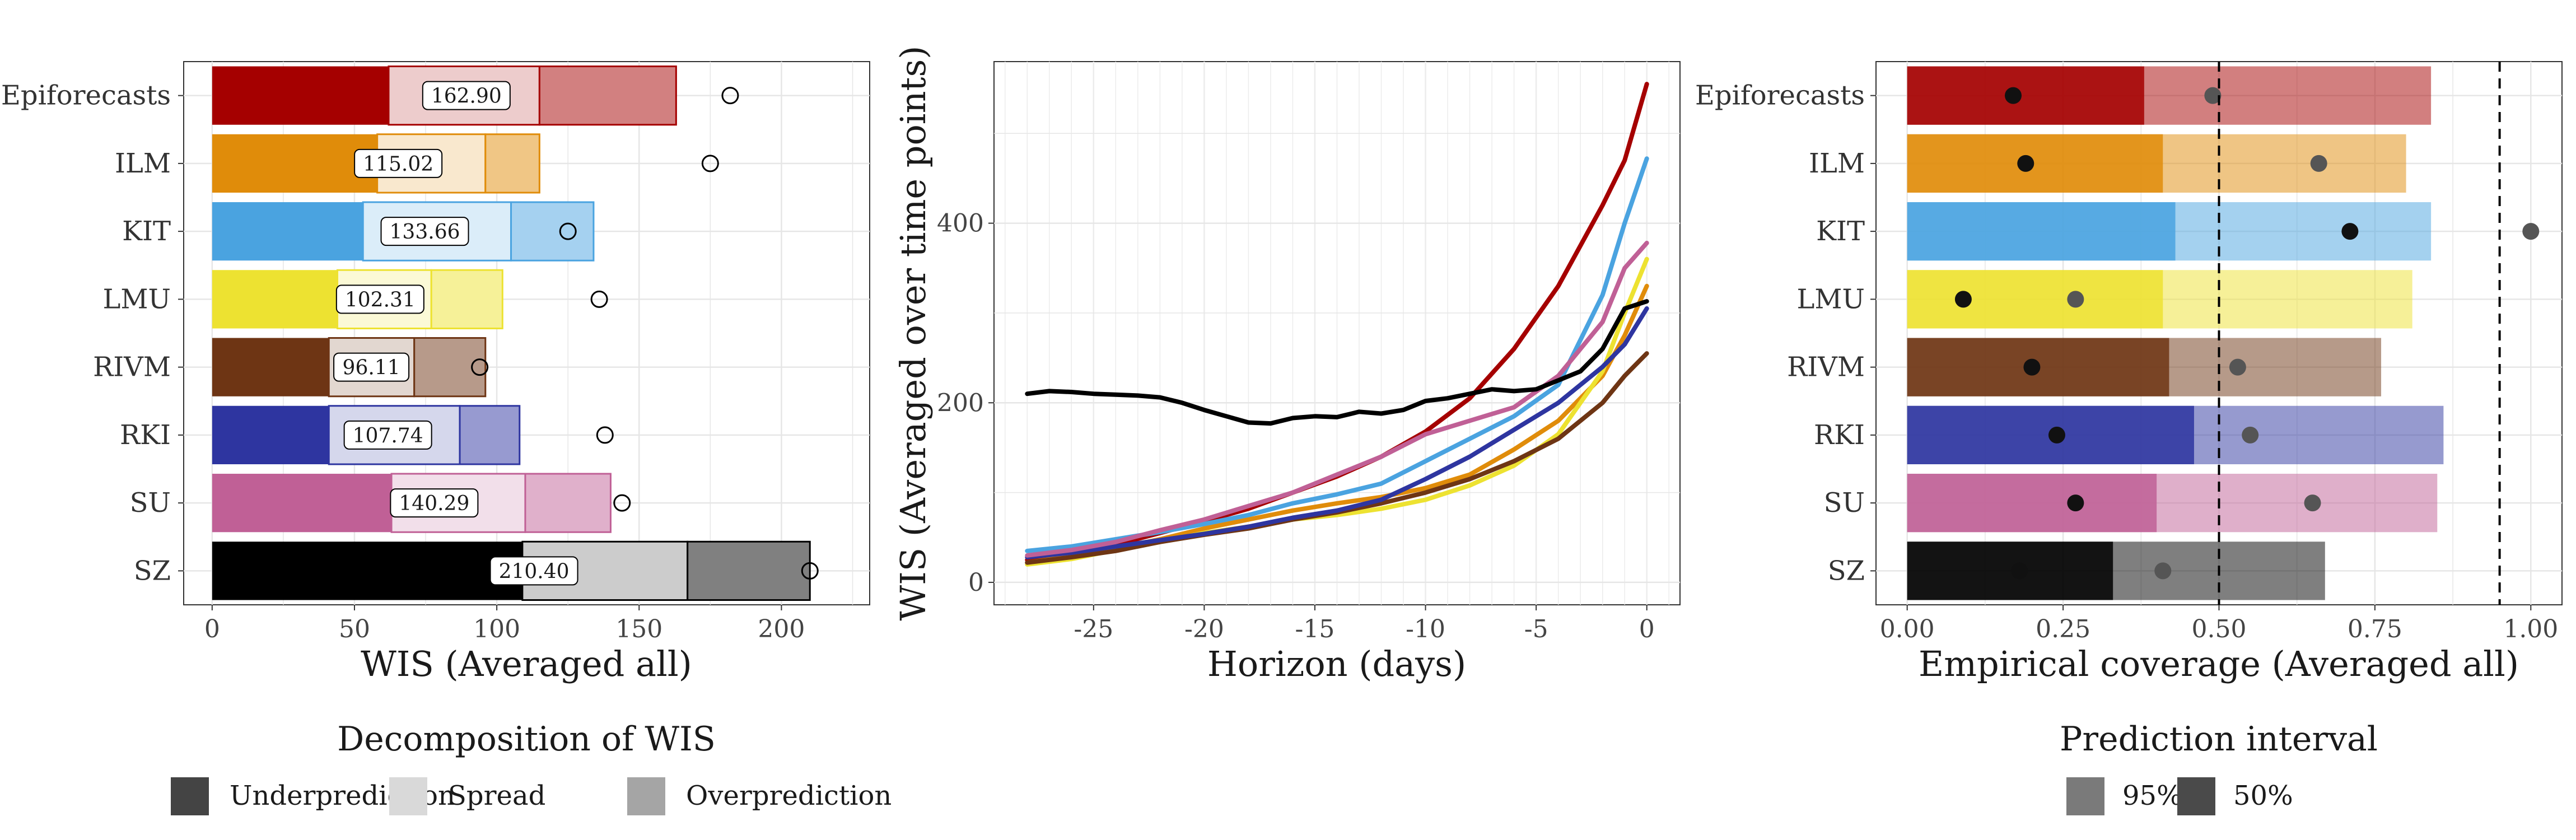 The height and width of the screenshot is (840, 2576). What do you see at coordinates (639, 629) in the screenshot?
I see `x-tick-label: 150` at bounding box center [639, 629].